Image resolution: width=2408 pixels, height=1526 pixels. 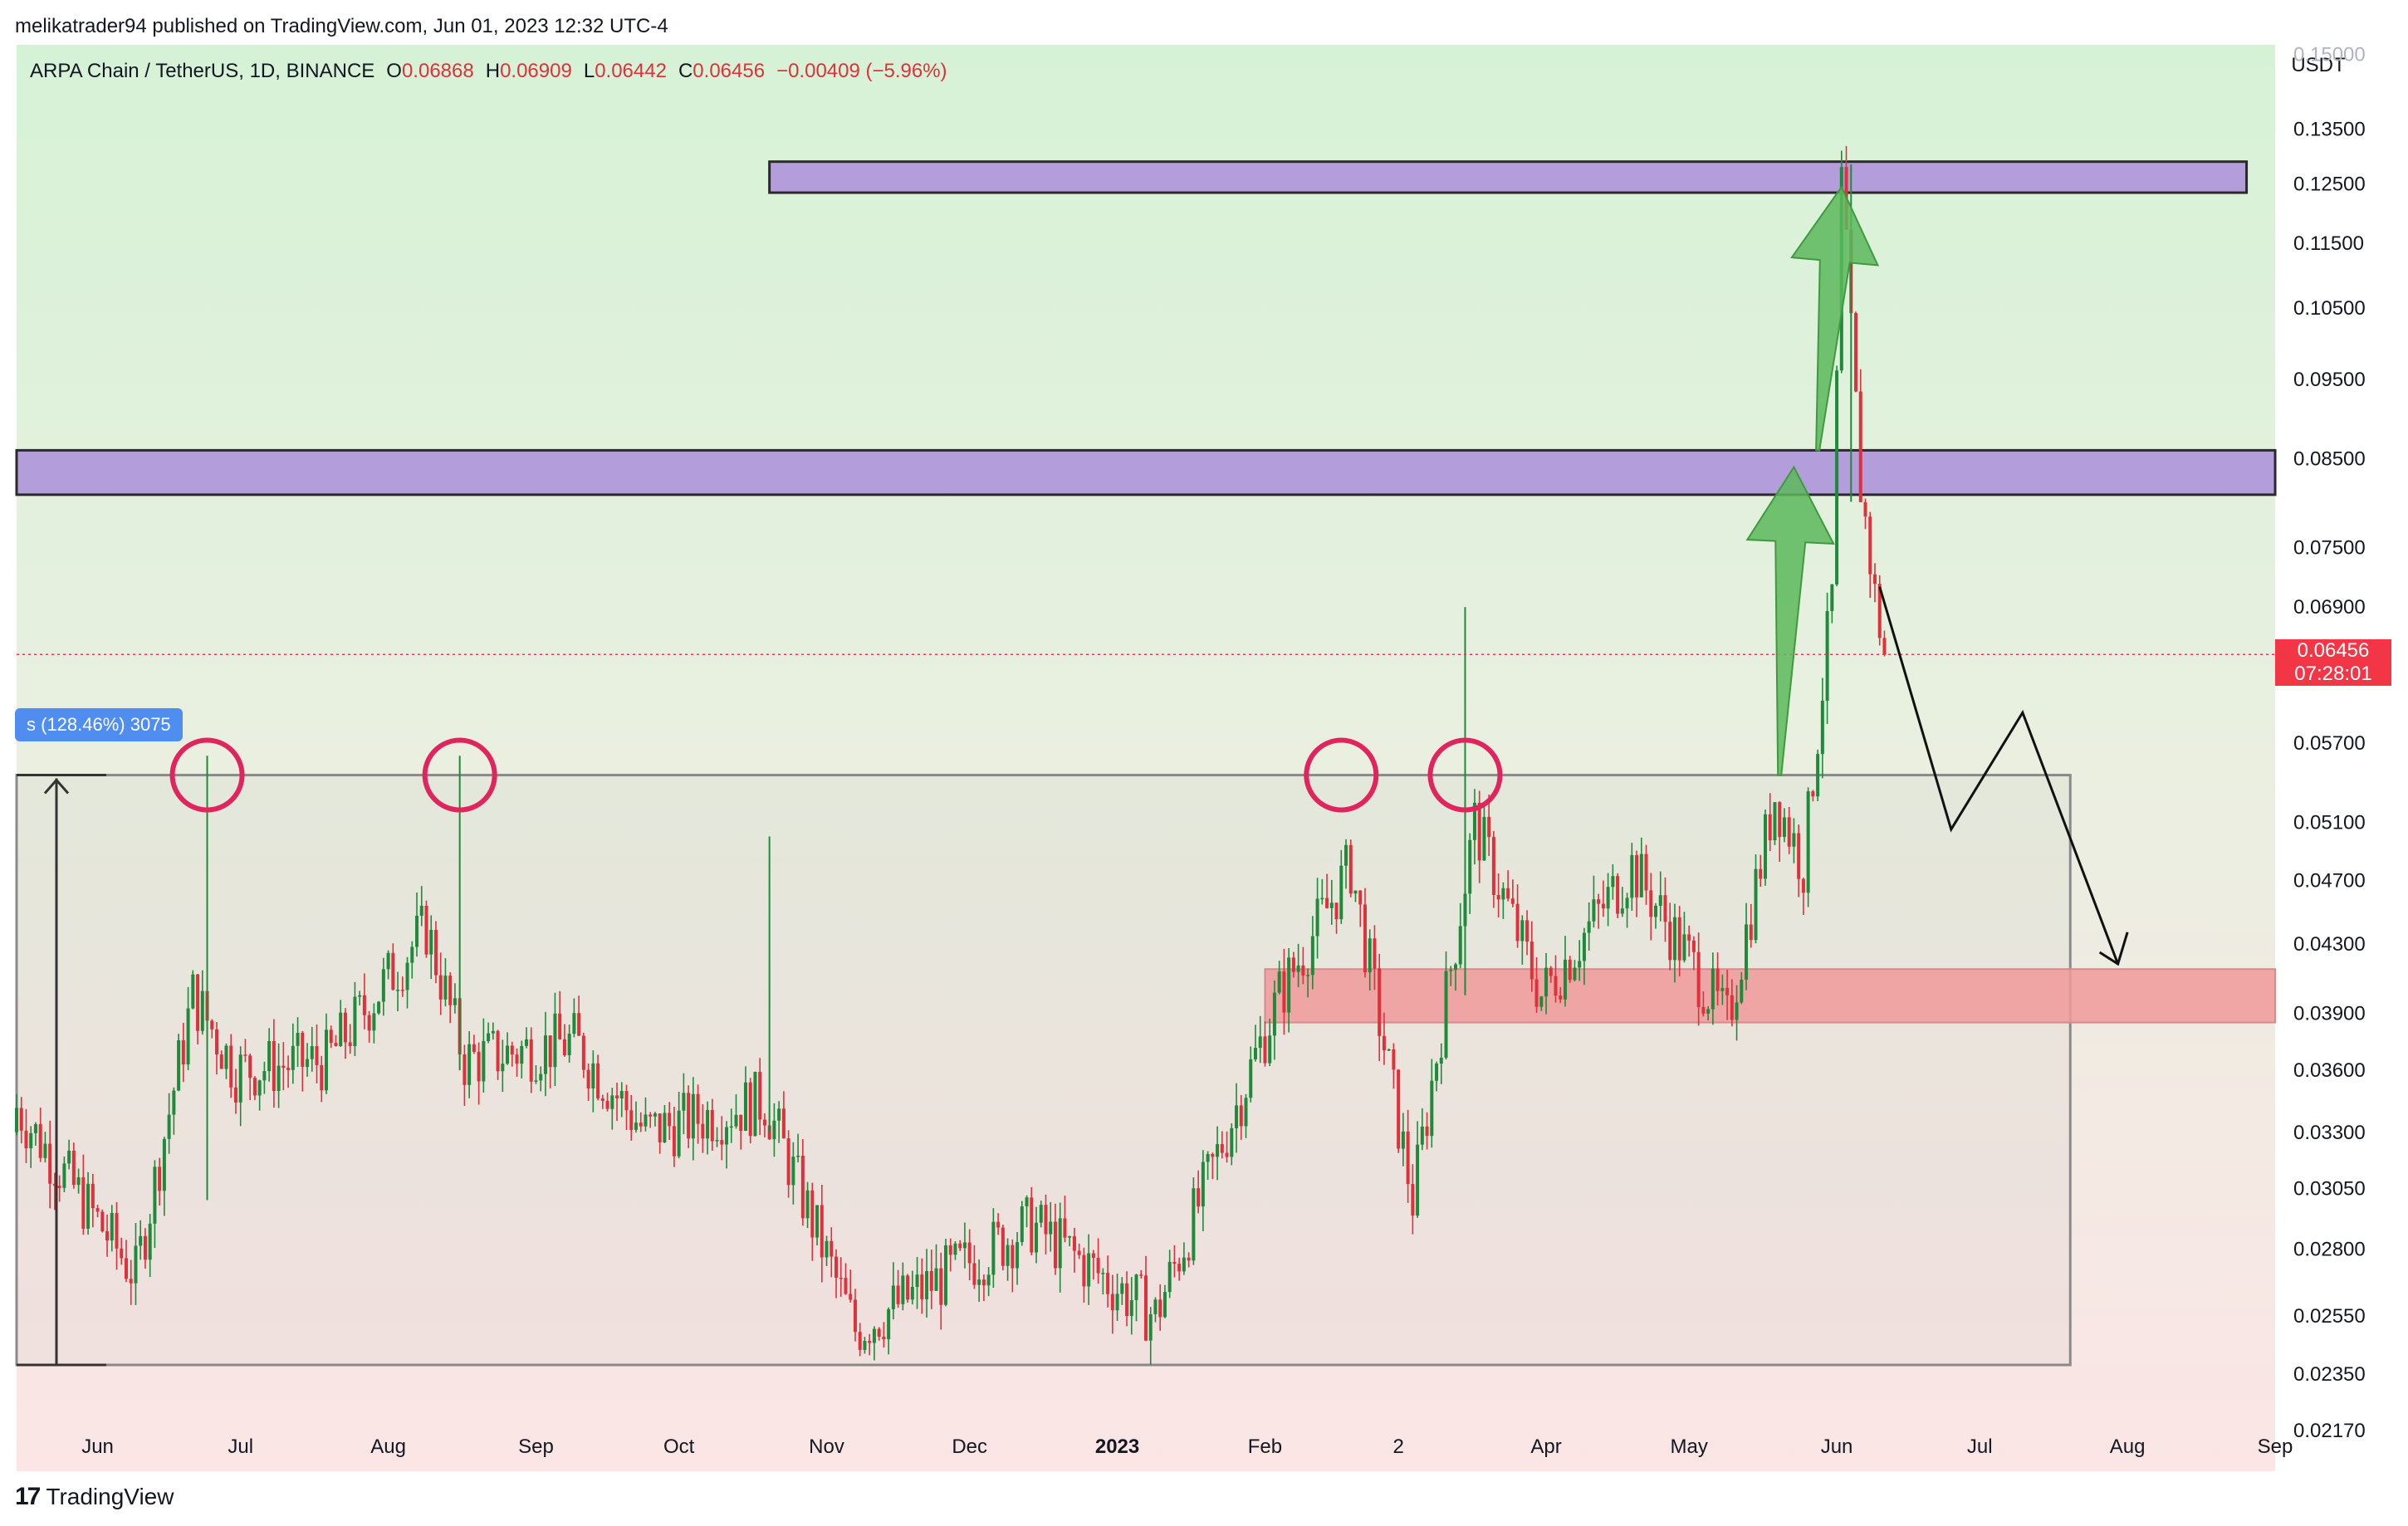 What do you see at coordinates (99, 724) in the screenshot?
I see `measure-tool-label: s (128.46%) 3075` at bounding box center [99, 724].